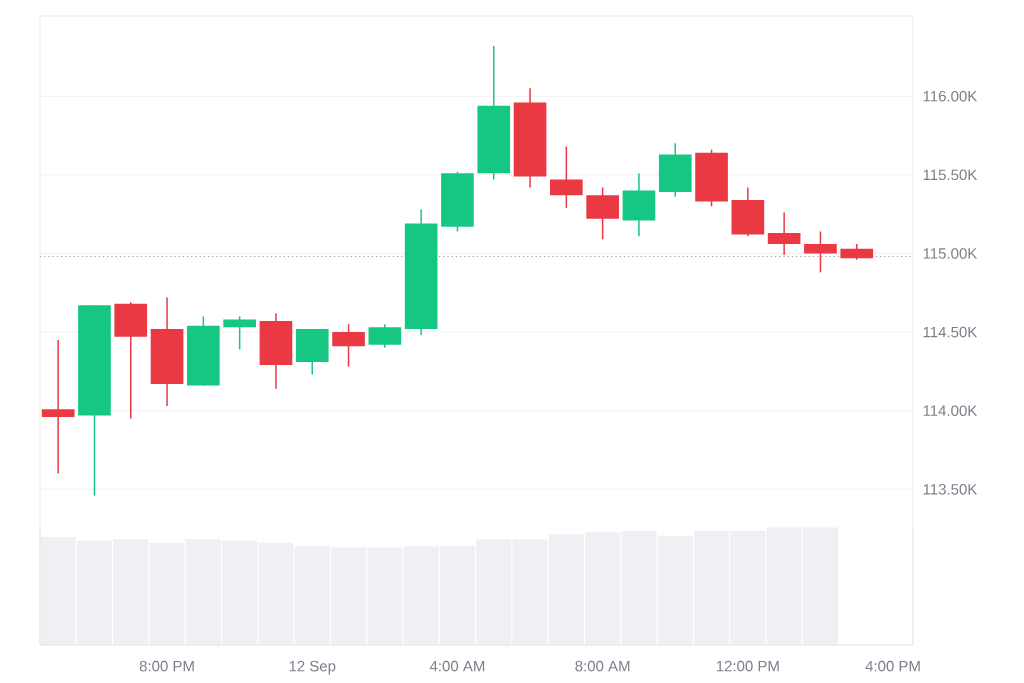  Describe the element at coordinates (58, 407) in the screenshot. I see `candlestick` at that location.